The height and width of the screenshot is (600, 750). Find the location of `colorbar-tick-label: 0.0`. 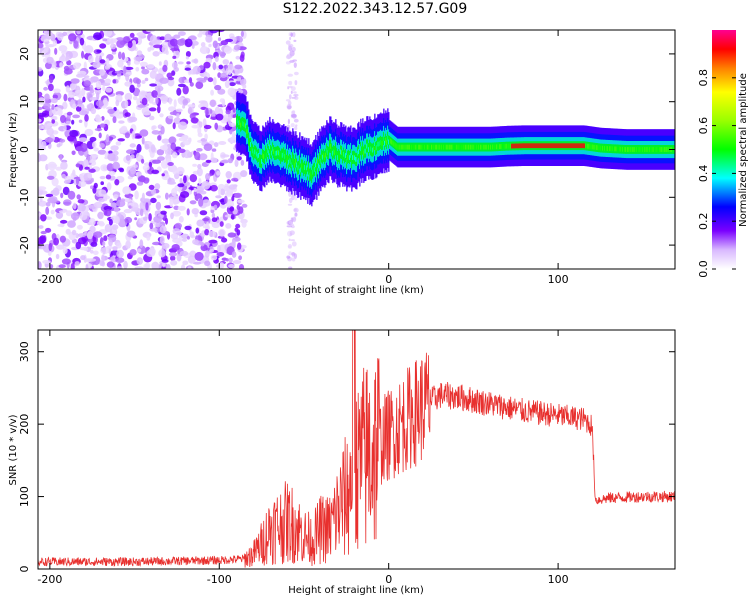

colorbar-tick-label: 0.0 is located at coordinates (703, 269).